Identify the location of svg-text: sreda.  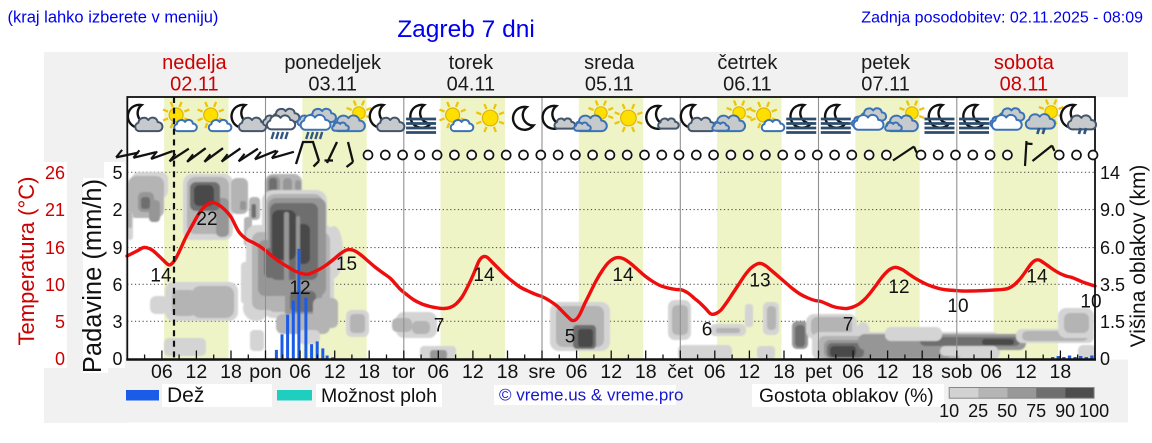
(609, 63).